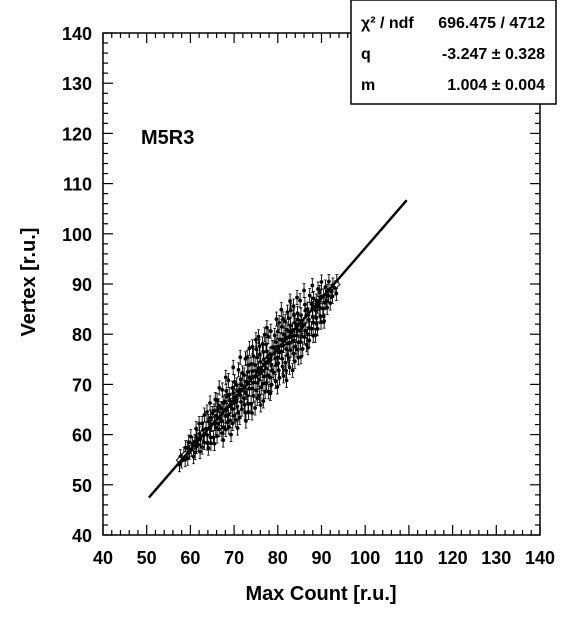  What do you see at coordinates (496, 558) in the screenshot?
I see `x-tick-label: 130` at bounding box center [496, 558].